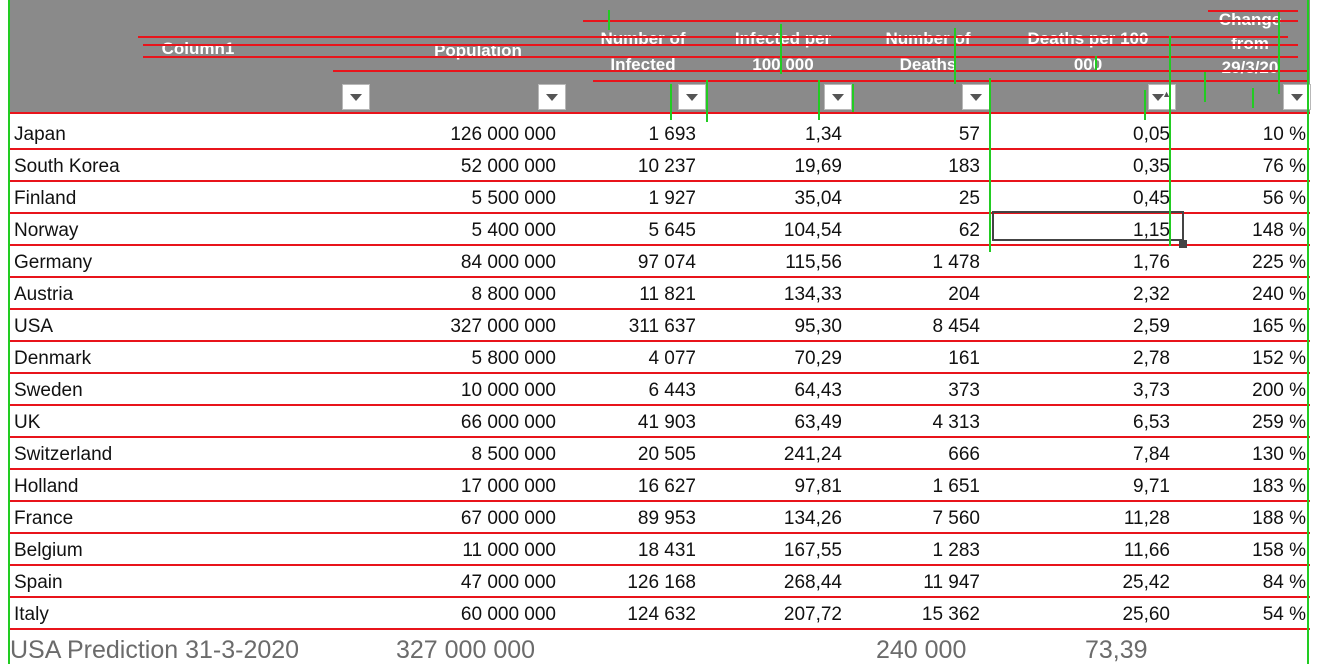 This screenshot has width=1319, height=668. Describe the element at coordinates (1146, 614) in the screenshot. I see `deaths-per-100k-cell: 25,60` at that location.